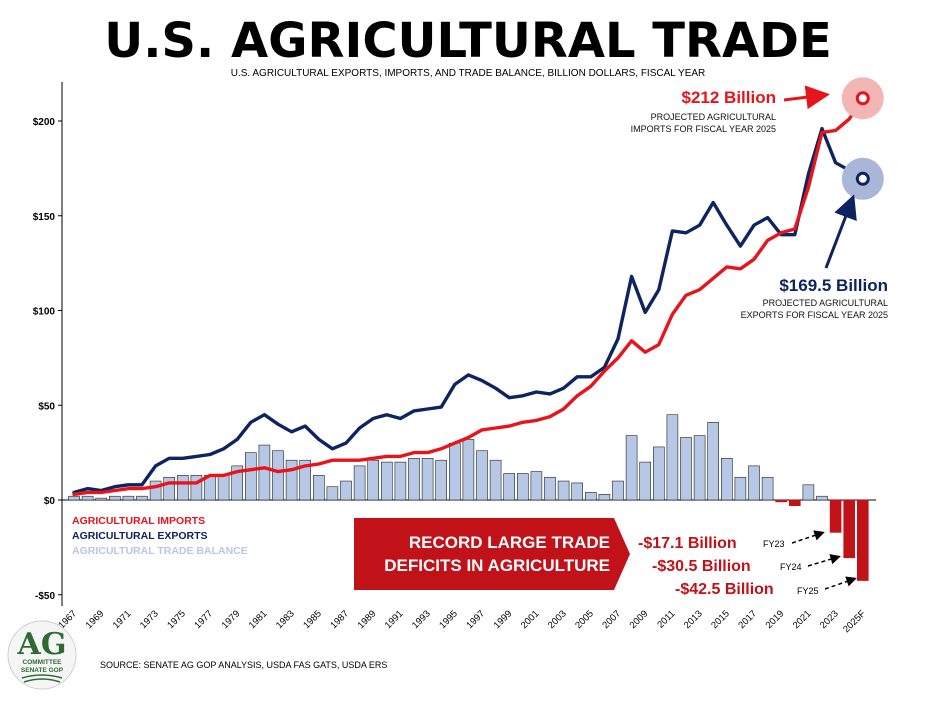 The height and width of the screenshot is (704, 936). Describe the element at coordinates (840, 231) in the screenshot. I see `exports-projection-arrow` at that location.